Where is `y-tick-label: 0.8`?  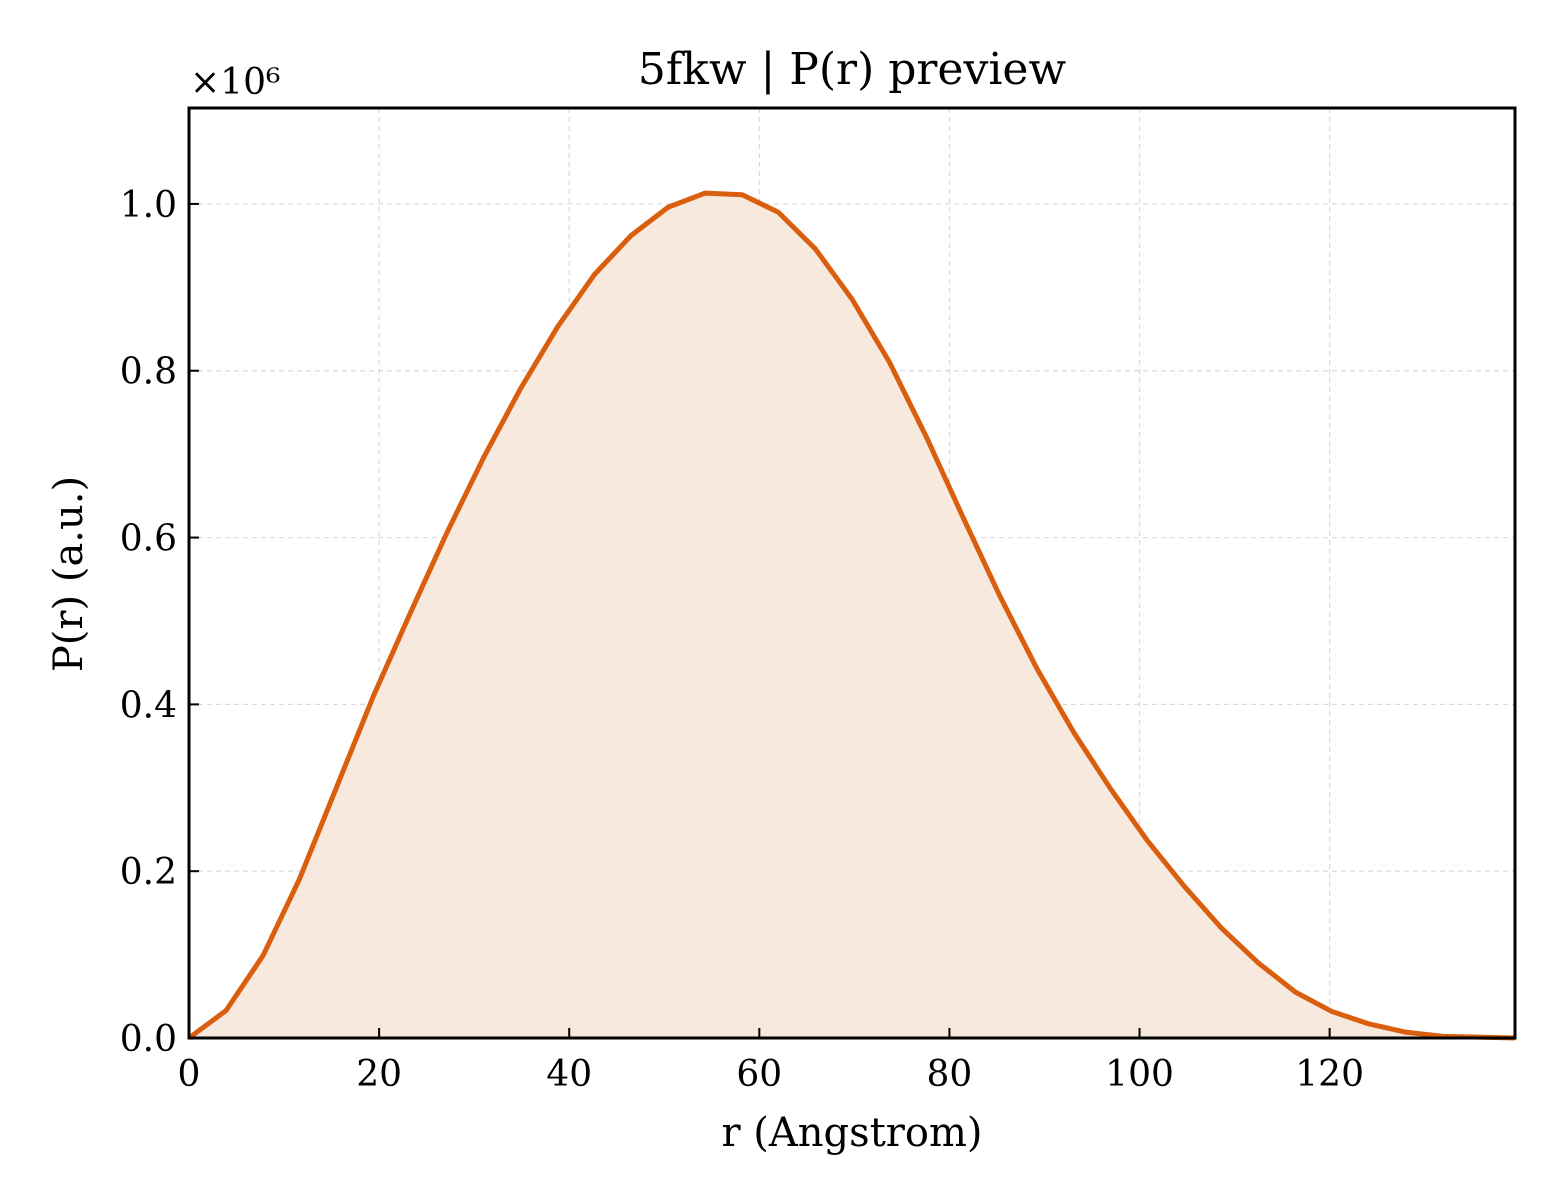 y-tick-label: 0.8 is located at coordinates (148, 372).